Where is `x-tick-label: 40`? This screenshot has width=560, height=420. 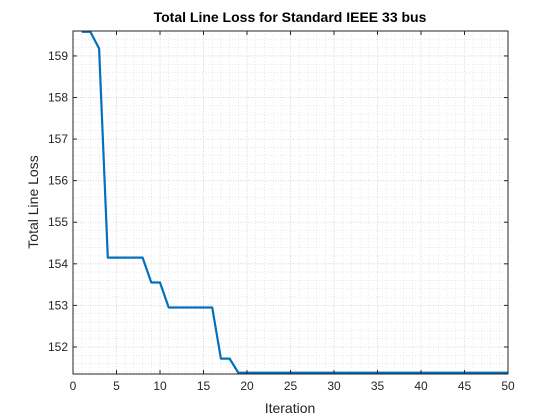 x-tick-label: 40 is located at coordinates (421, 386).